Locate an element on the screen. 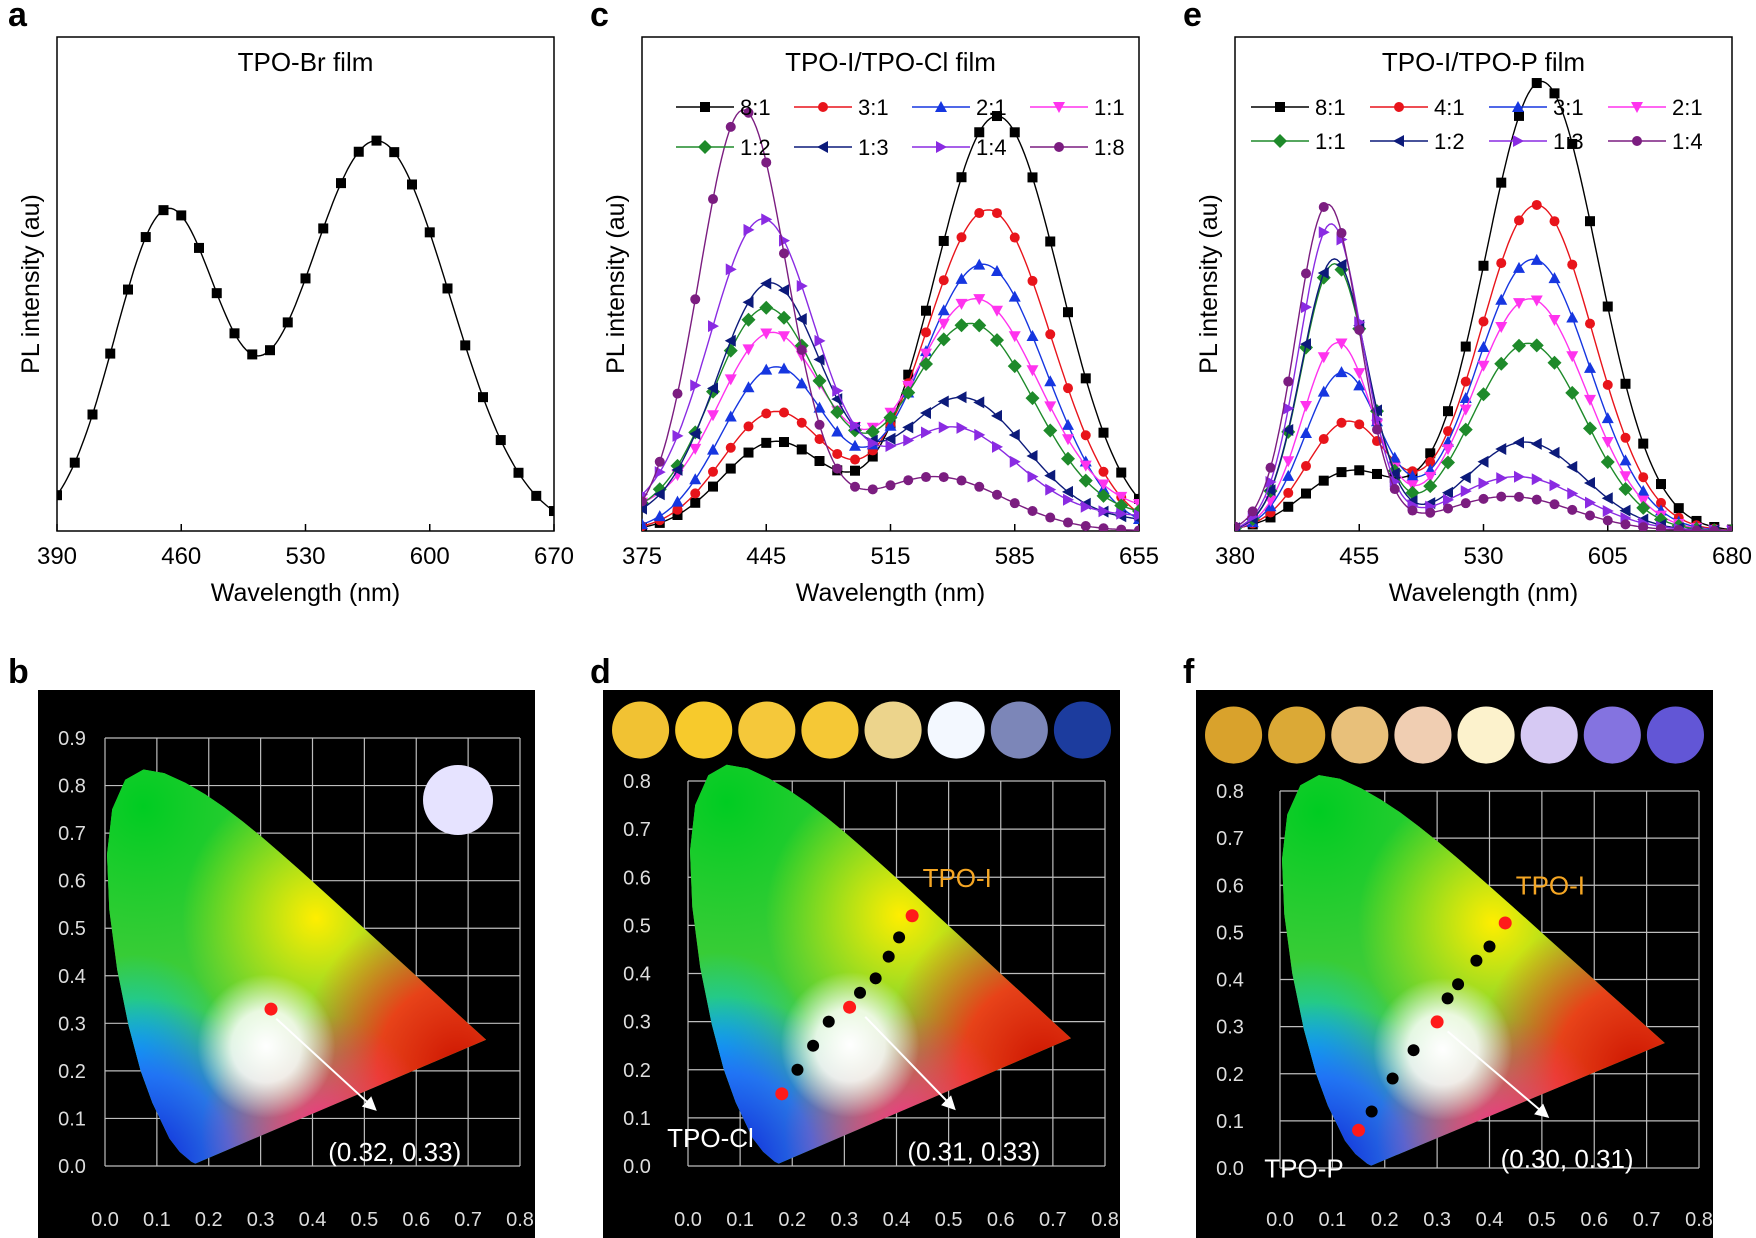 The width and height of the screenshot is (1756, 1238). x-tick-label: 375 is located at coordinates (642, 556).